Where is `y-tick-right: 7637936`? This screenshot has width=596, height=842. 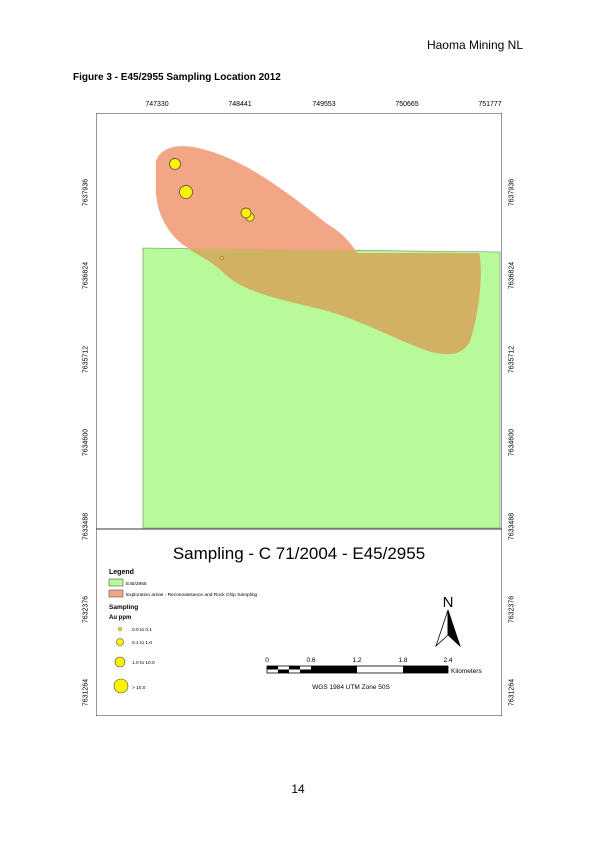
y-tick-right: 7637936 is located at coordinates (512, 192).